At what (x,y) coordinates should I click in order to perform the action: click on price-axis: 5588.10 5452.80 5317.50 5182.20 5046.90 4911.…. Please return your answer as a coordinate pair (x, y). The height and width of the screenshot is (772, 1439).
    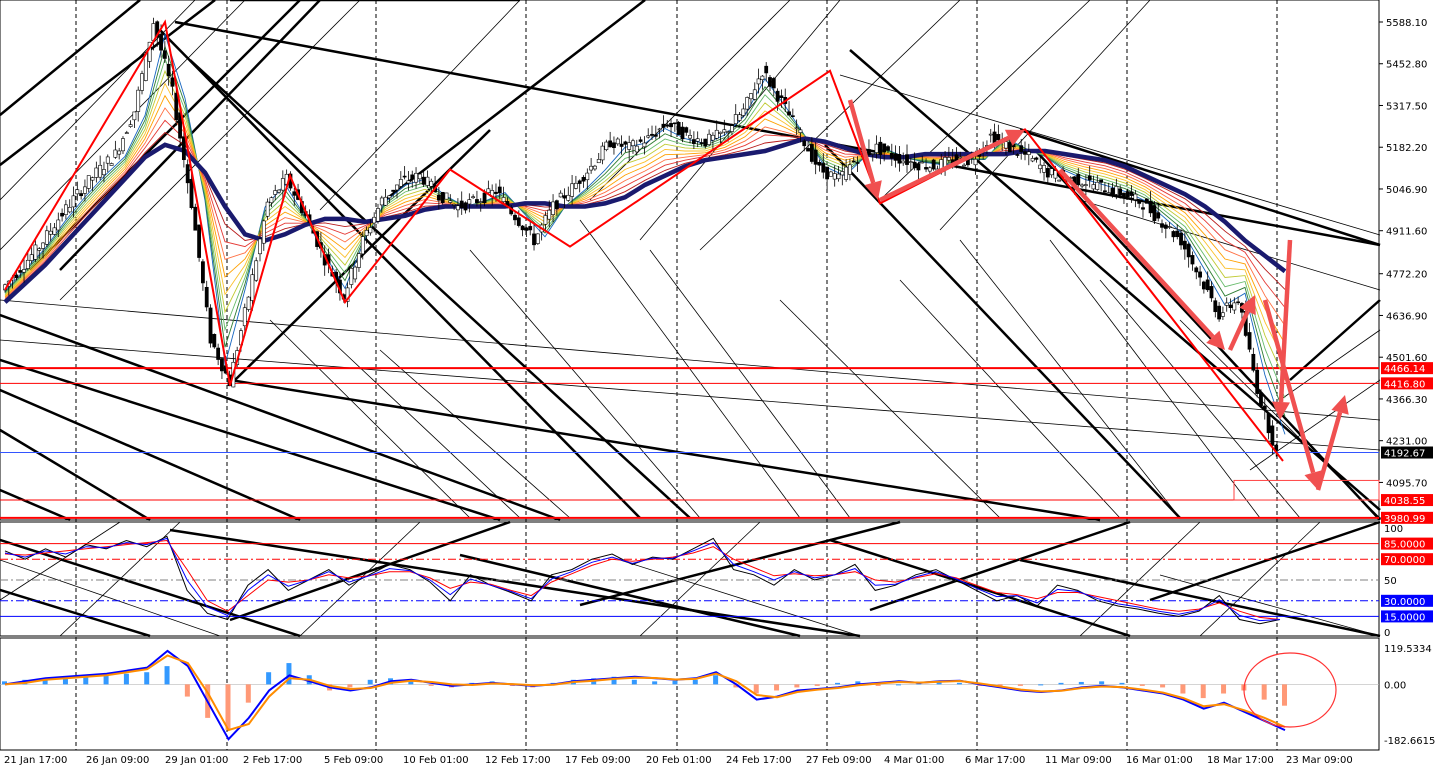
    Looking at the image, I should click on (1406, 271).